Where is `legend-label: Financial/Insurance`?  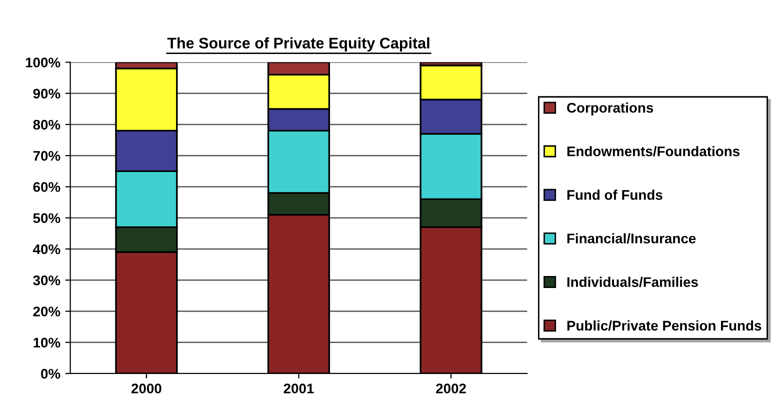 legend-label: Financial/Insurance is located at coordinates (631, 238).